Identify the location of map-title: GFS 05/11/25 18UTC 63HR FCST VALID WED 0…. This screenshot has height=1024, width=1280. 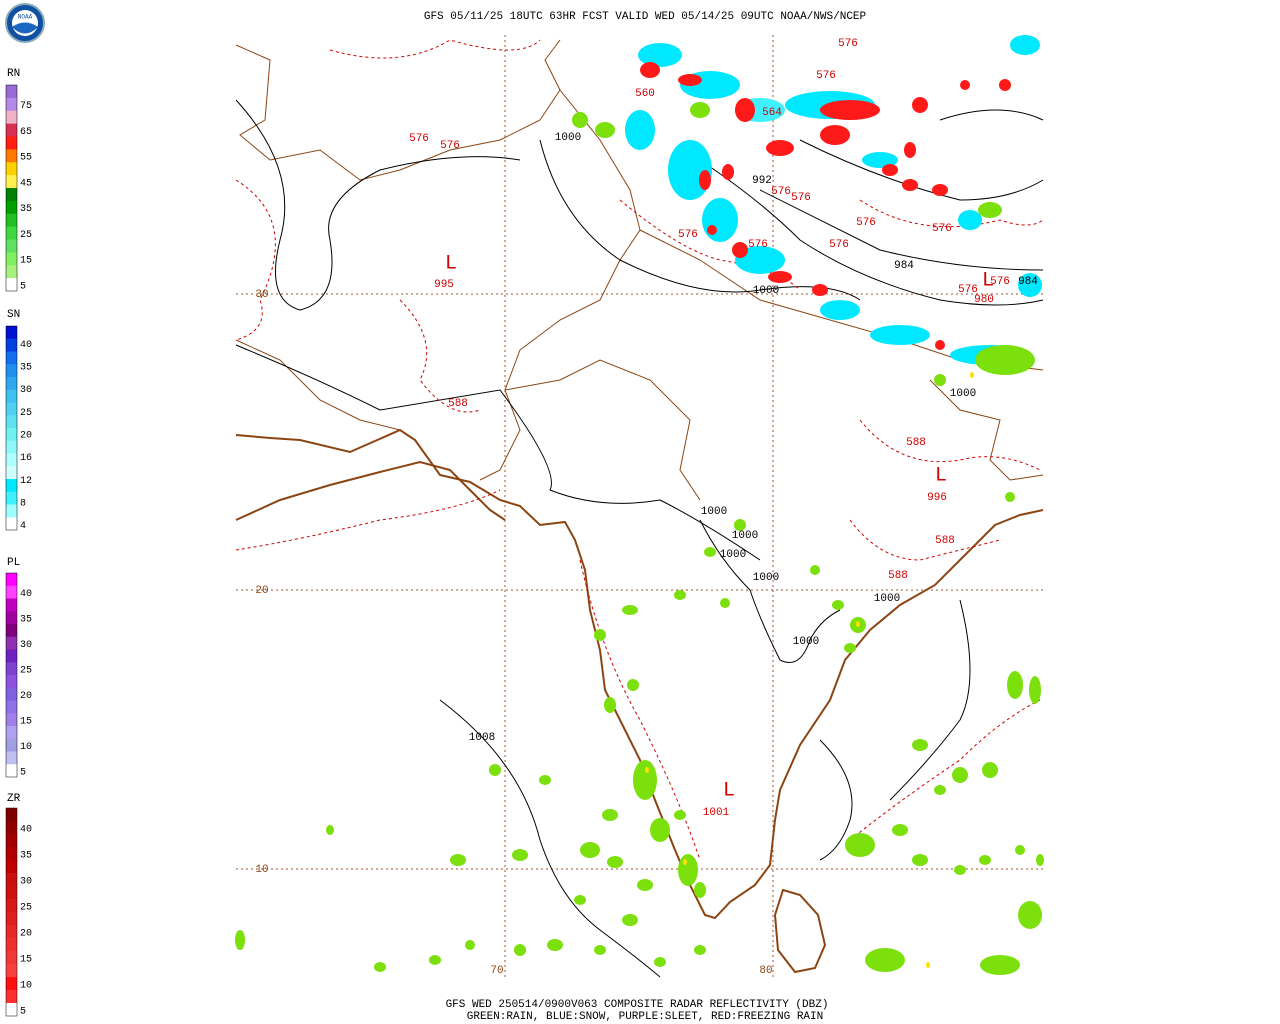
(645, 17).